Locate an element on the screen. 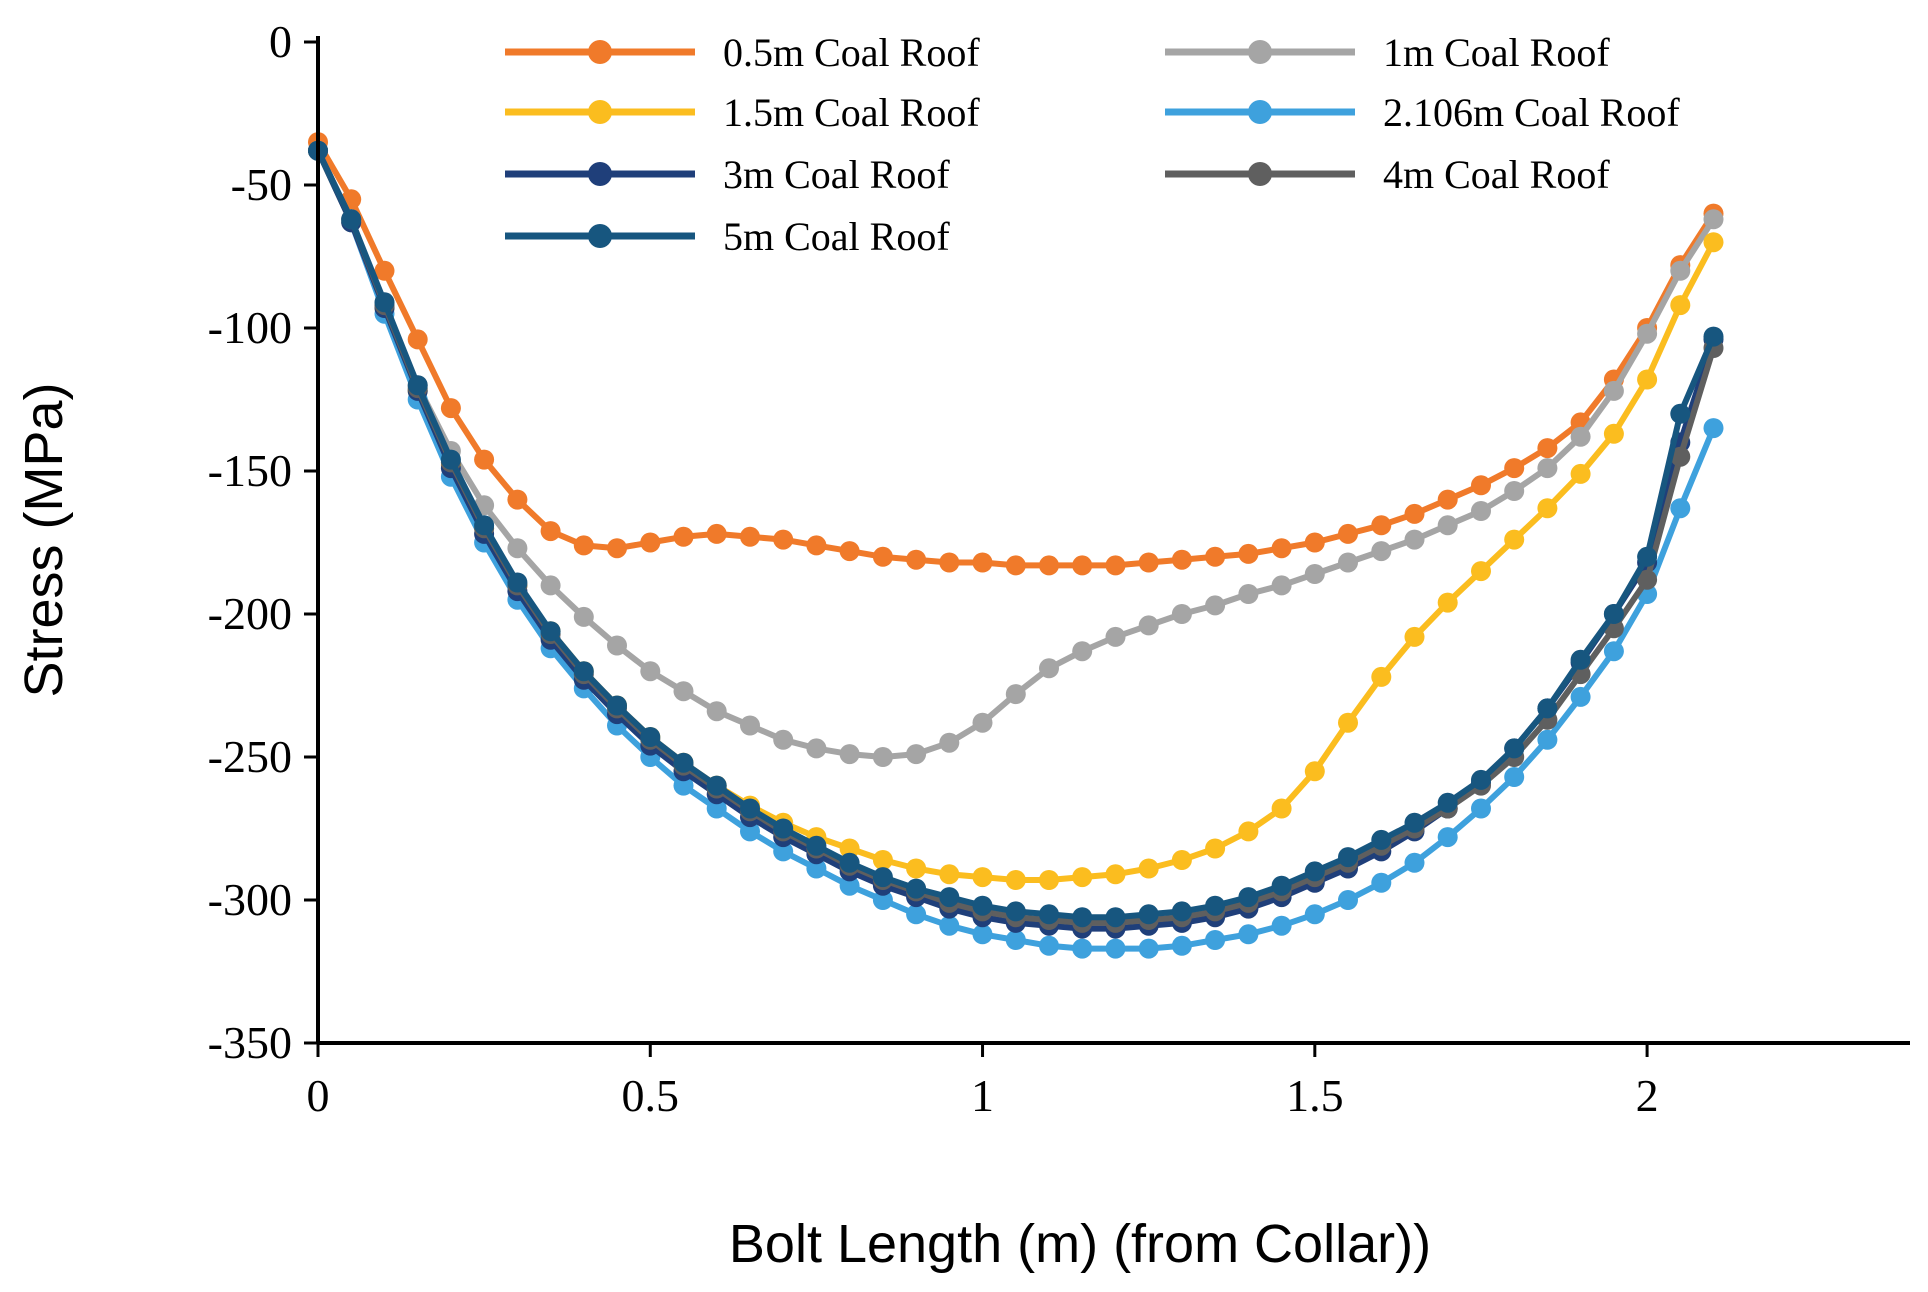  legend-entry: 2.106m Coal Roof is located at coordinates (1422, 112).